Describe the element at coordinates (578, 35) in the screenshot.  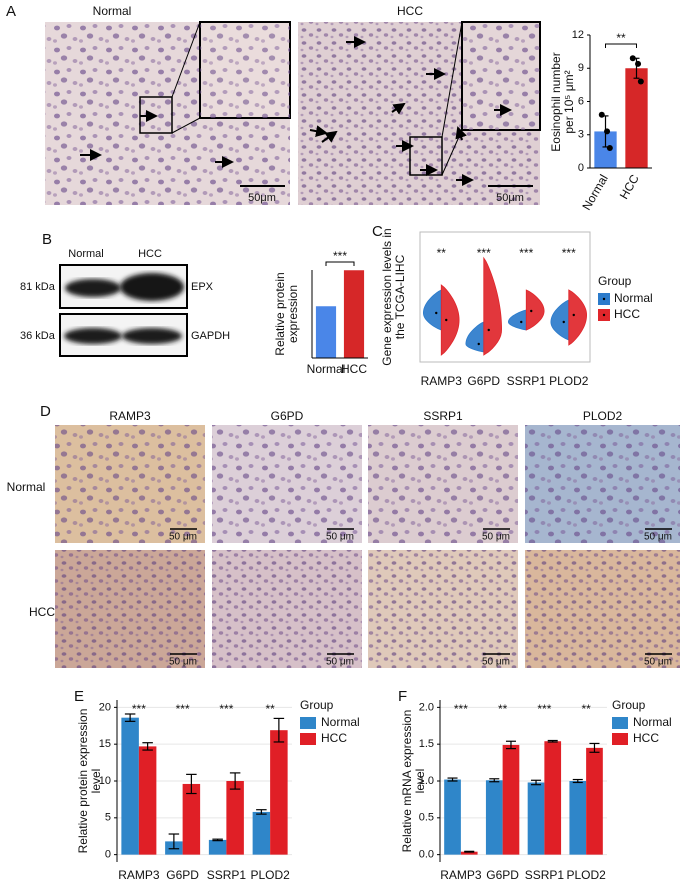
I see `y-tick-label: 12` at that location.